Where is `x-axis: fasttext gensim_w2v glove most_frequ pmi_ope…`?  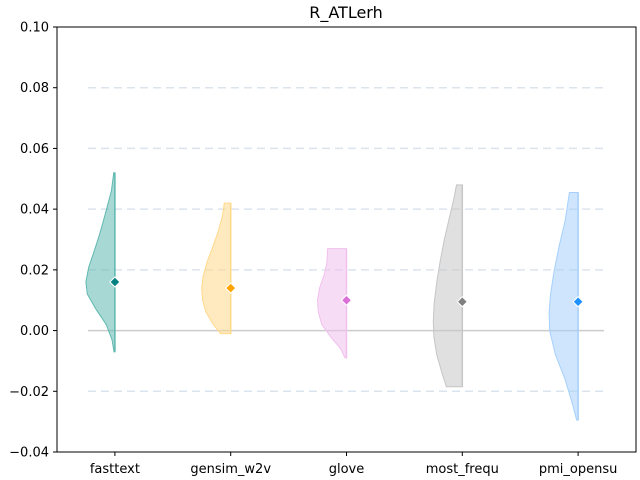 x-axis: fasttext gensim_w2v glove most_frequ pmi_ope… is located at coordinates (353, 464).